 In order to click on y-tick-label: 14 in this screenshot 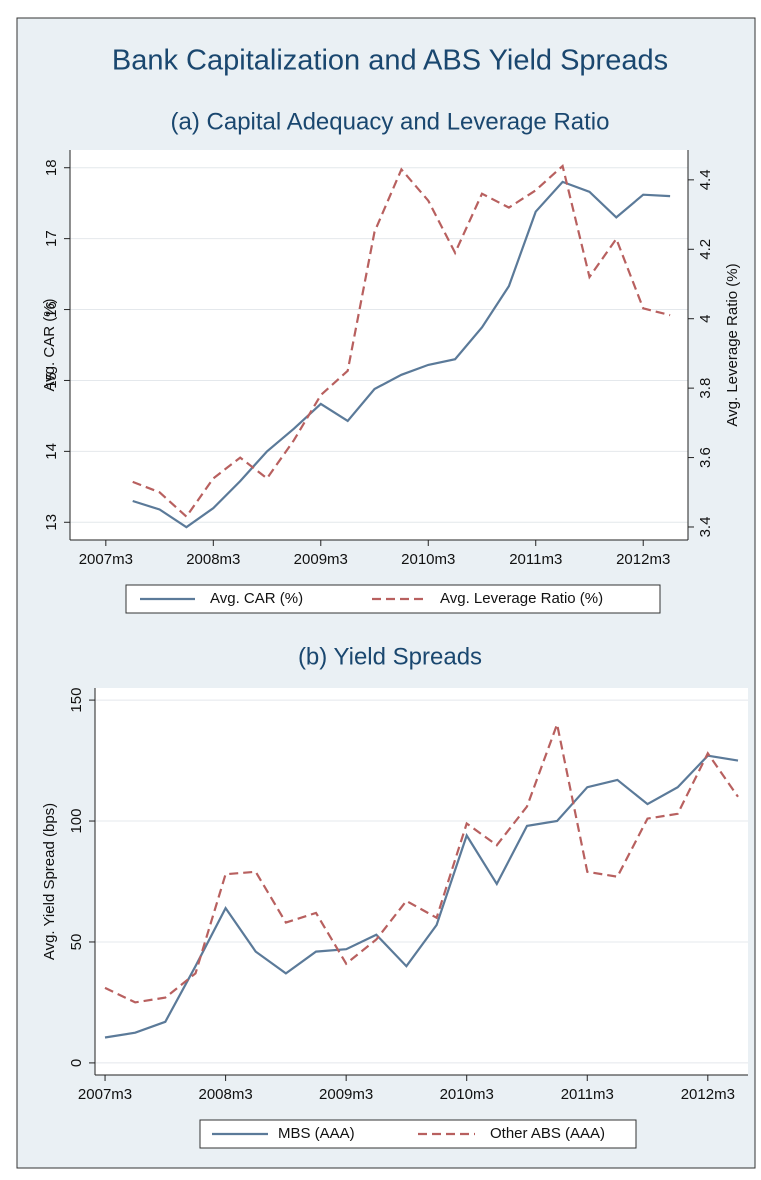, I will do `click(51, 451)`.